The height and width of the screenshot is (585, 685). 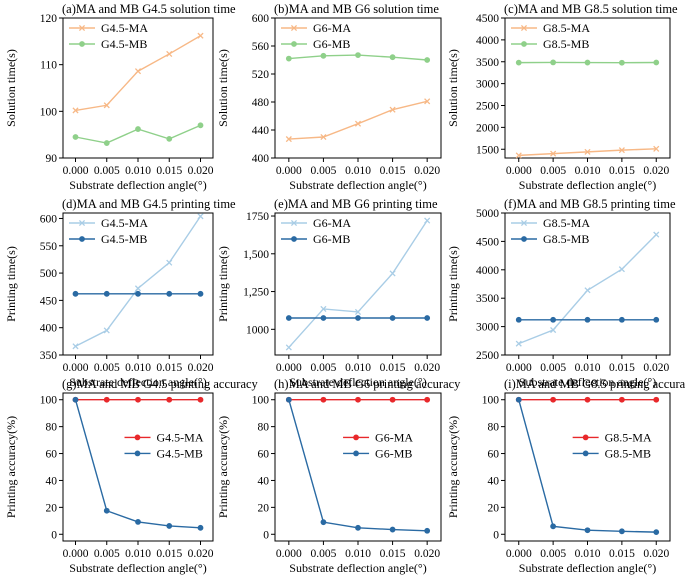 I want to click on legend-label: G8.5-MA, so click(x=566, y=28).